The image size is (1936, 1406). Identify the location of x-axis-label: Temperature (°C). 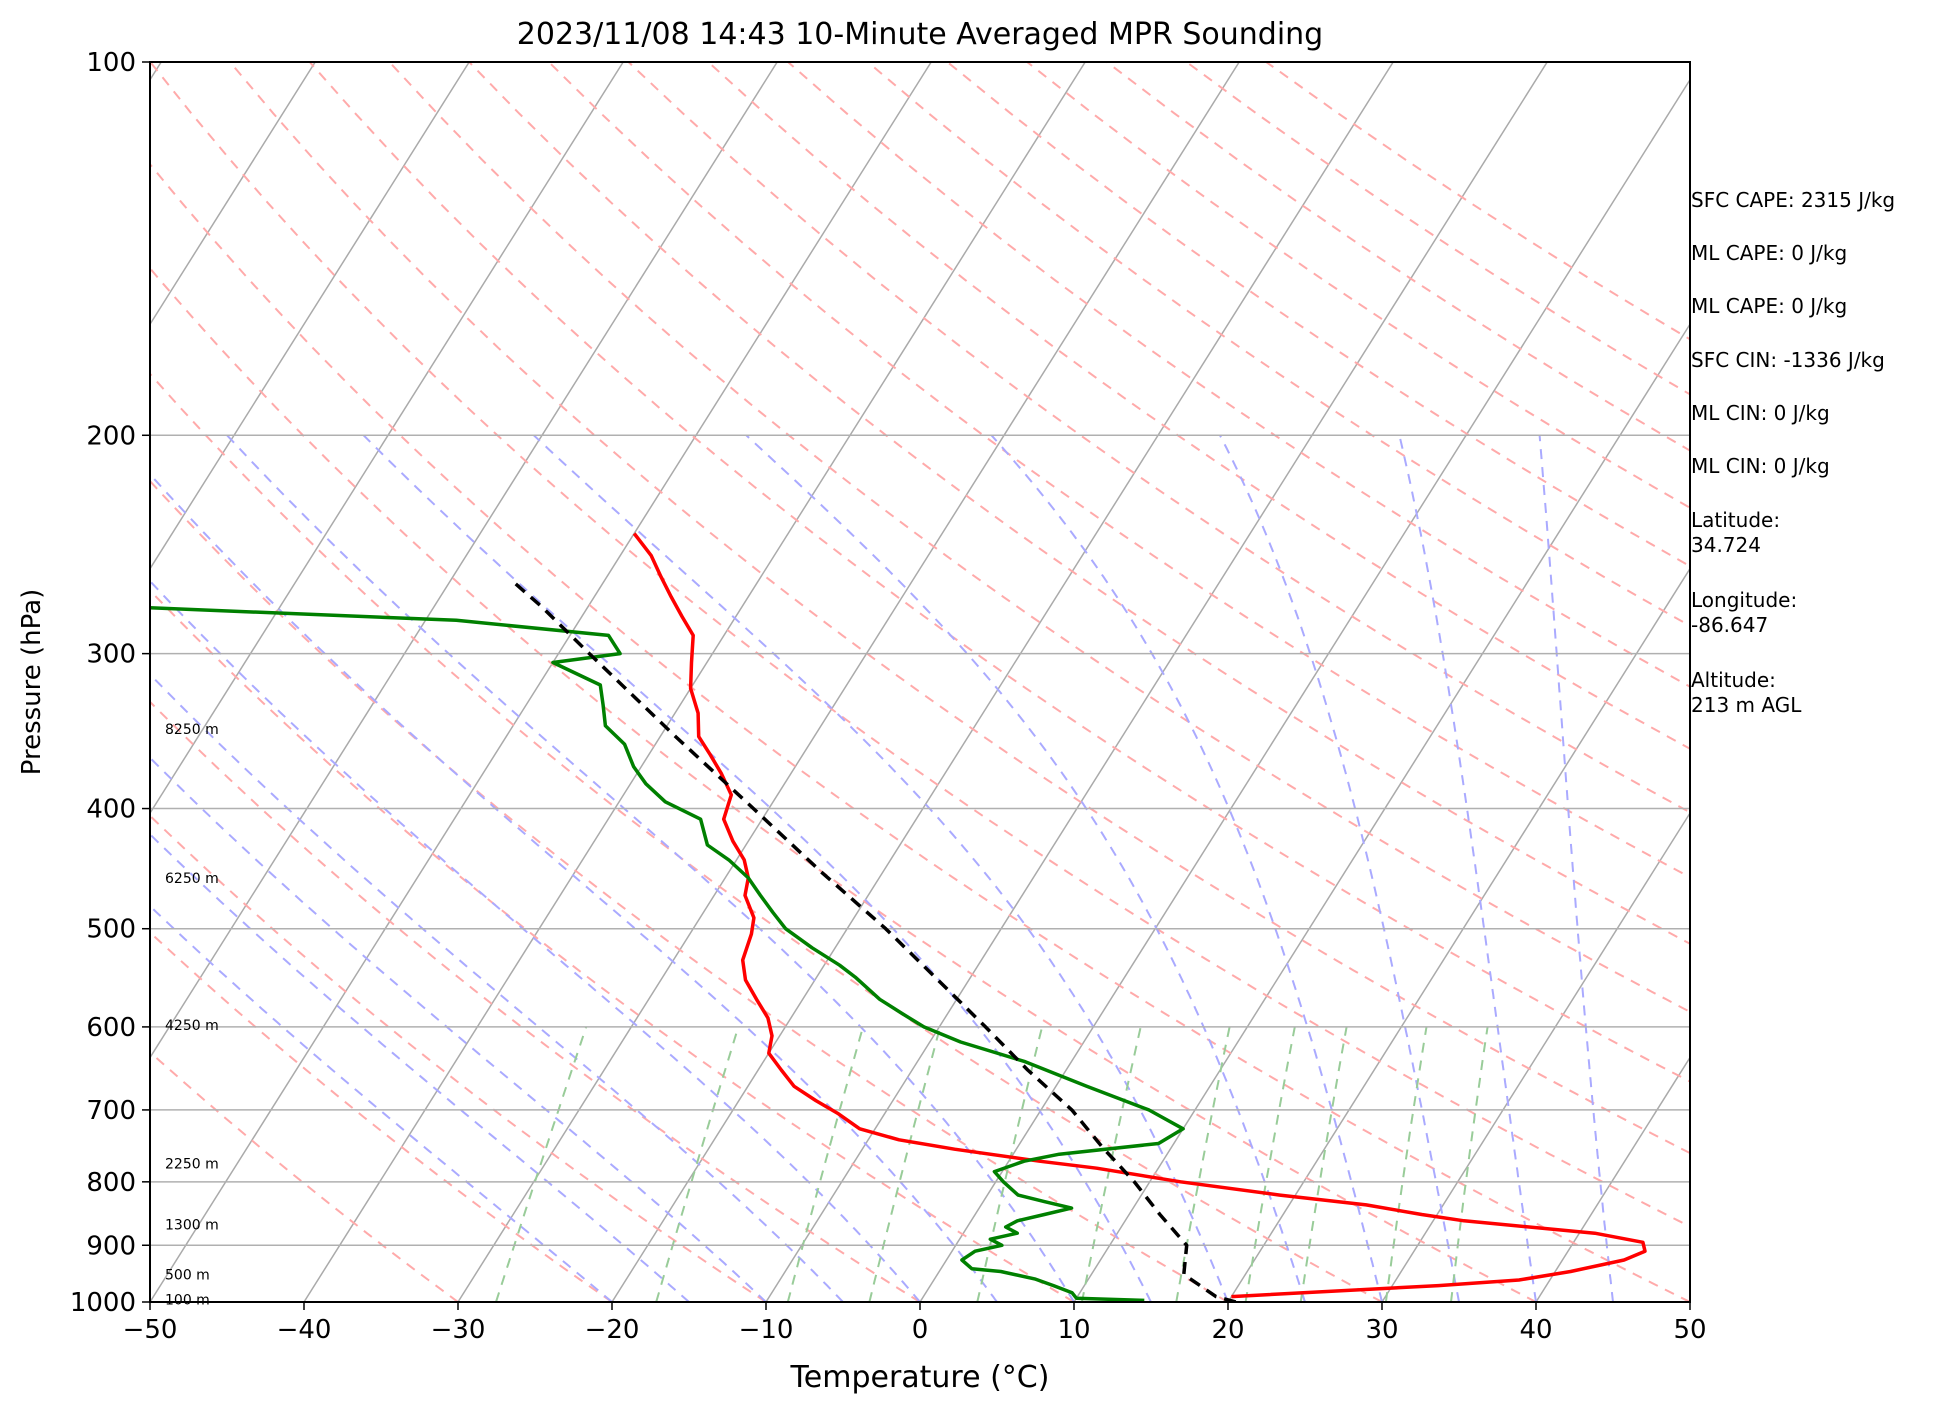
(920, 1377).